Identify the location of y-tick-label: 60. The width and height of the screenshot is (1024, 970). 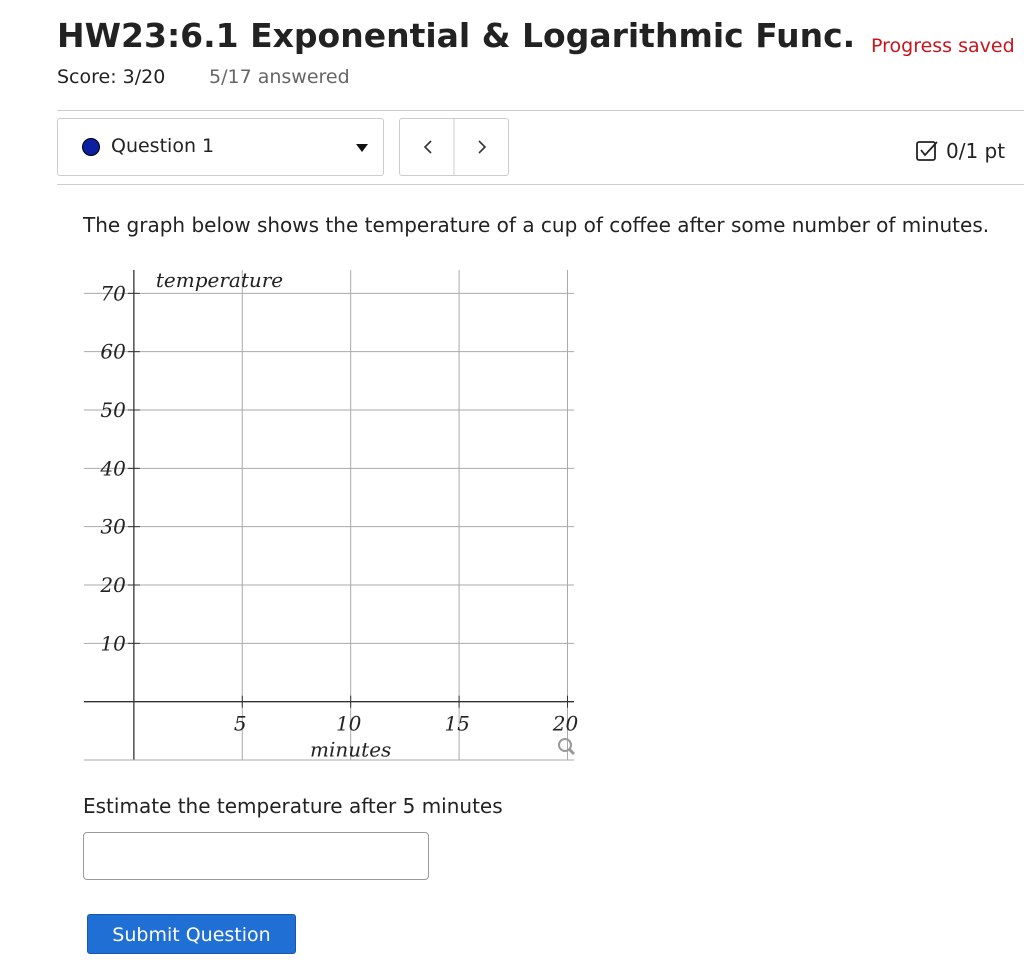
(113, 352).